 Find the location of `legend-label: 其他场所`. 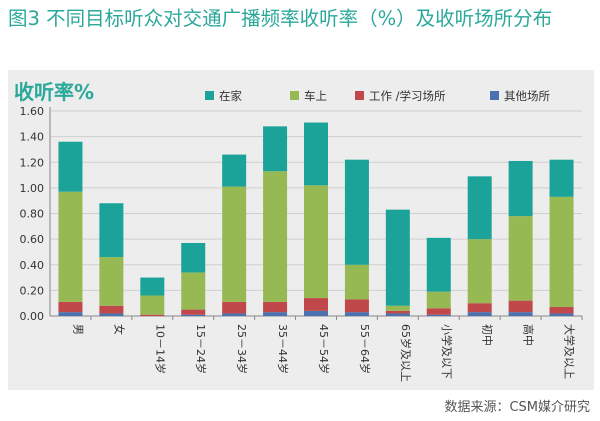

legend-label: 其他场所 is located at coordinates (527, 96).